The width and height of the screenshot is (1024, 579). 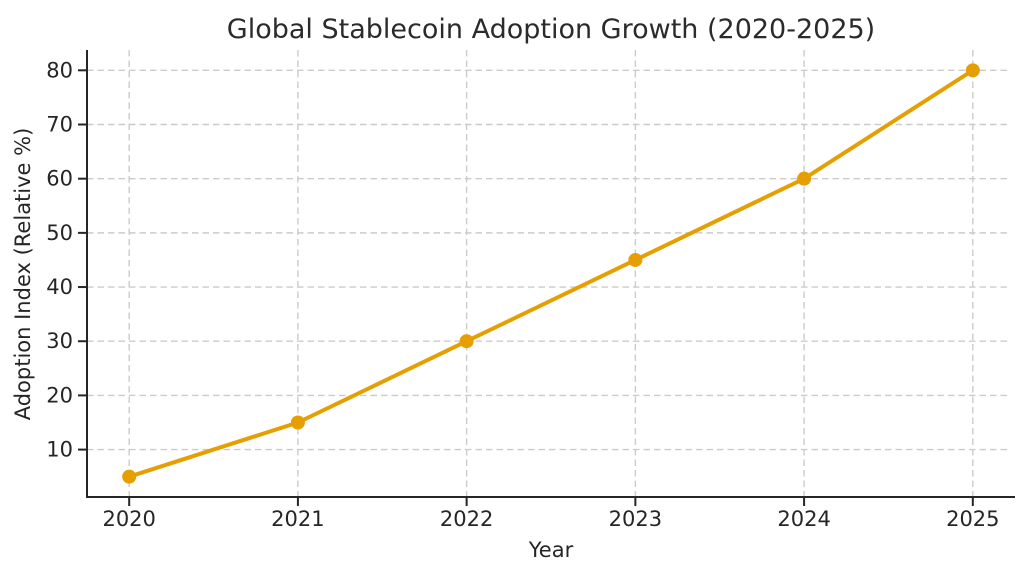 I want to click on x-axis-label: Year, so click(x=551, y=550).